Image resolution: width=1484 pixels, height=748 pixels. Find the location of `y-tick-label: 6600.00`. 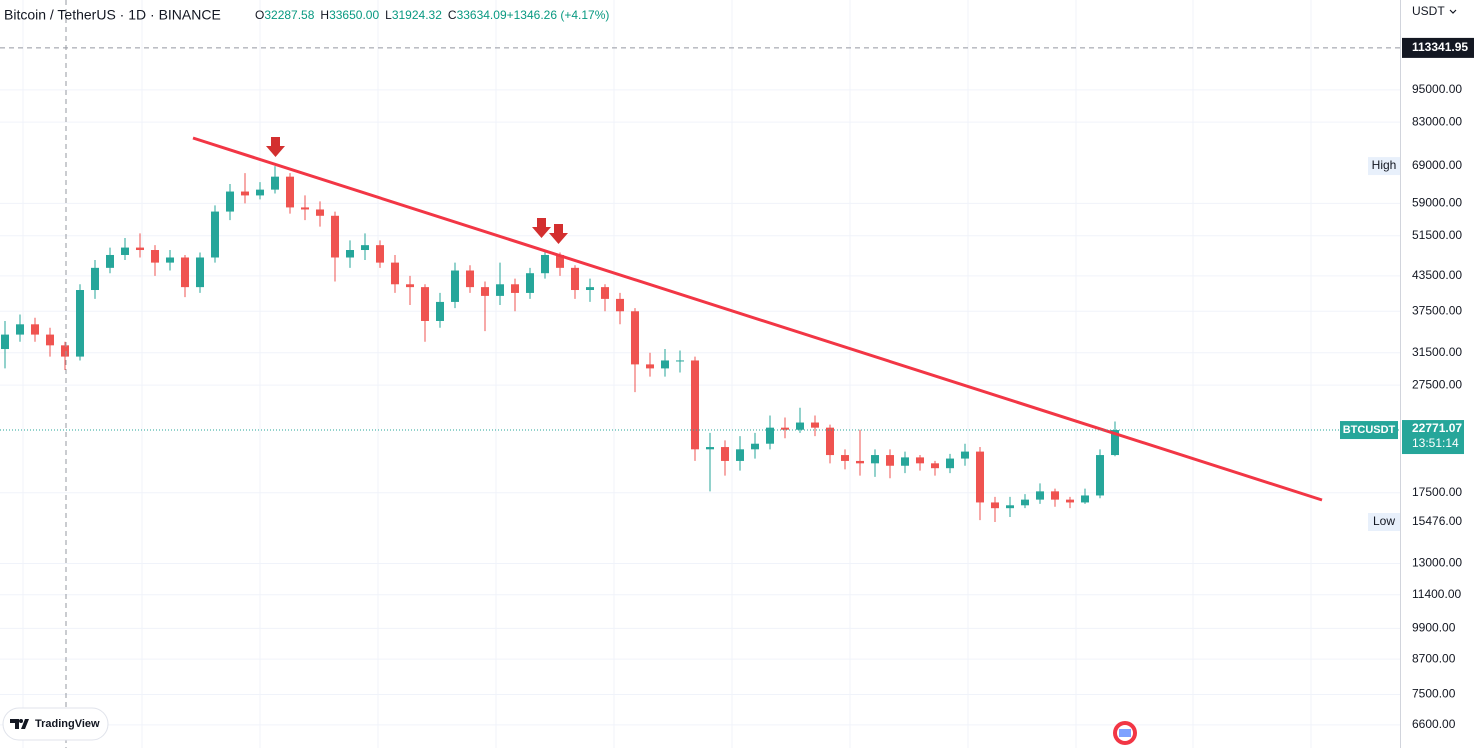

y-tick-label: 6600.00 is located at coordinates (1434, 724).